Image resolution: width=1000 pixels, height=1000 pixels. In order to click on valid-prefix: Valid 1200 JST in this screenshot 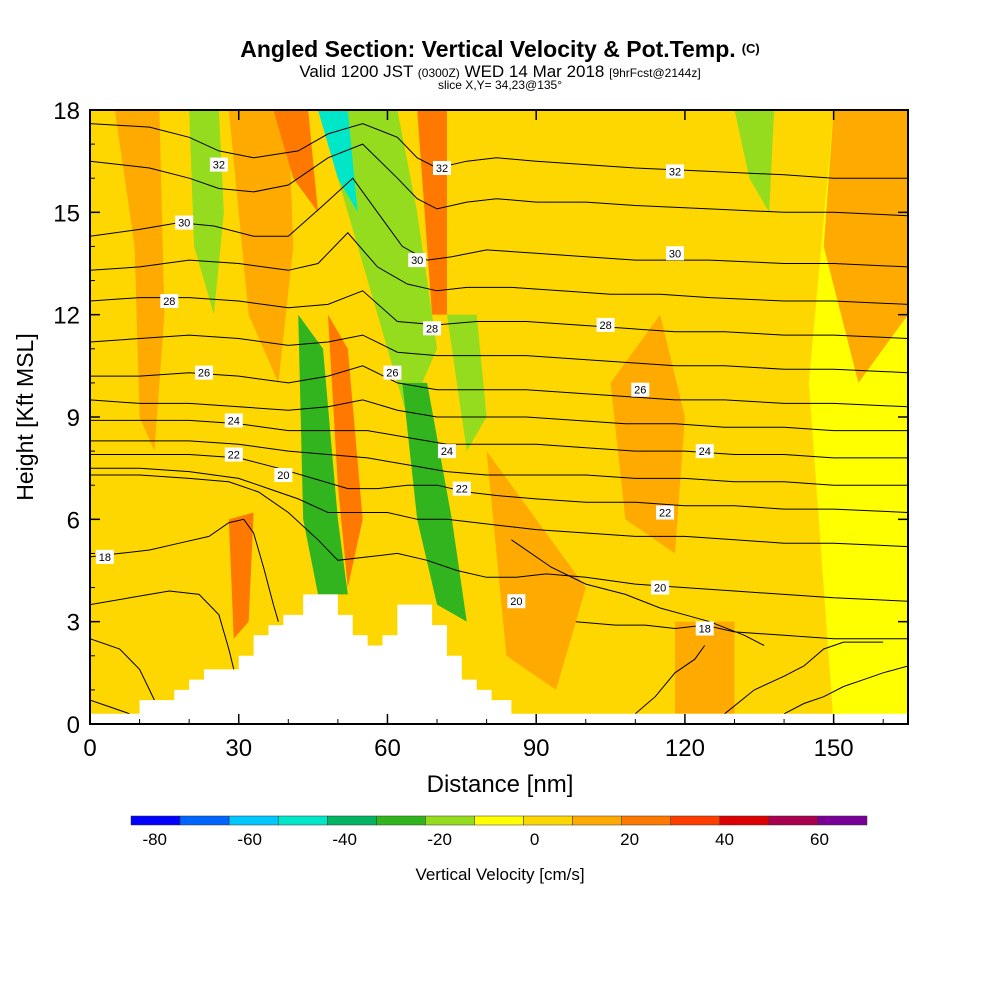, I will do `click(356, 71)`.